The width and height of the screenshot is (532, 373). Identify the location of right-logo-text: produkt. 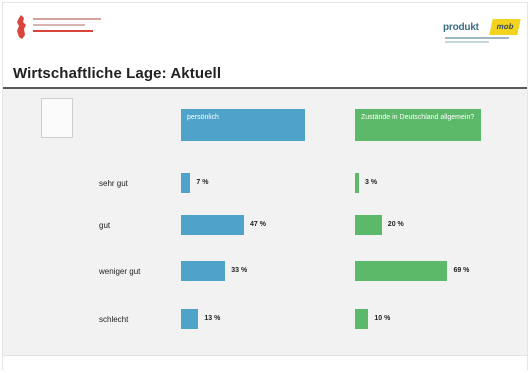
(461, 27).